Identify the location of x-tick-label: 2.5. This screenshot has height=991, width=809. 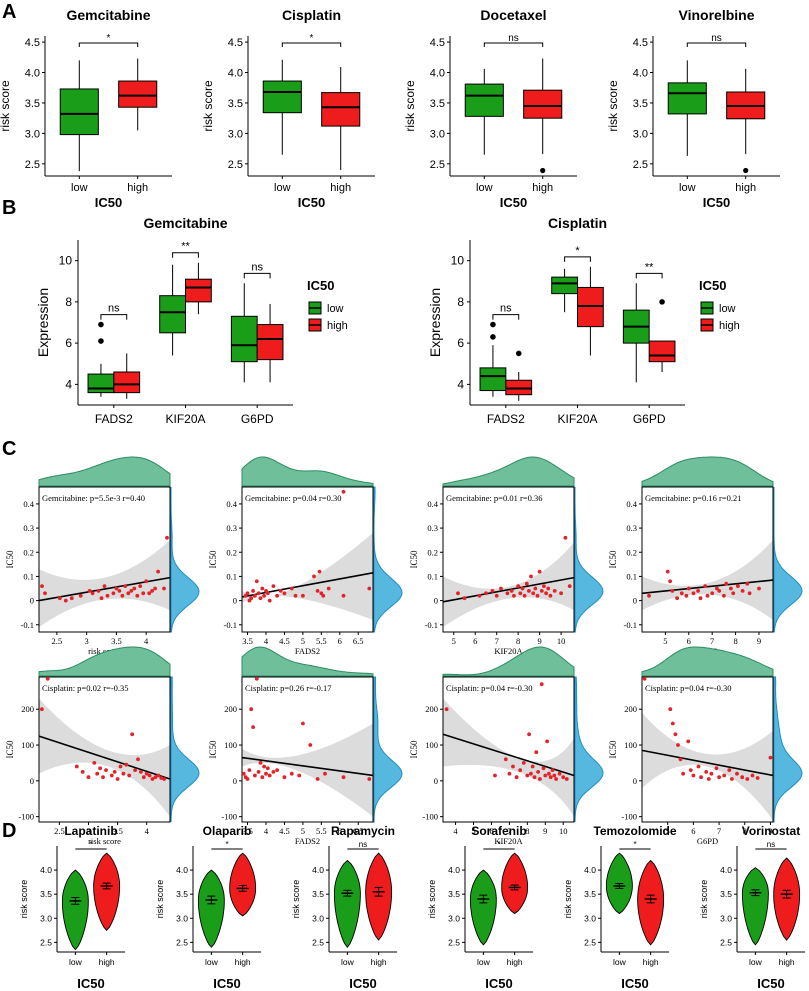
(59, 831).